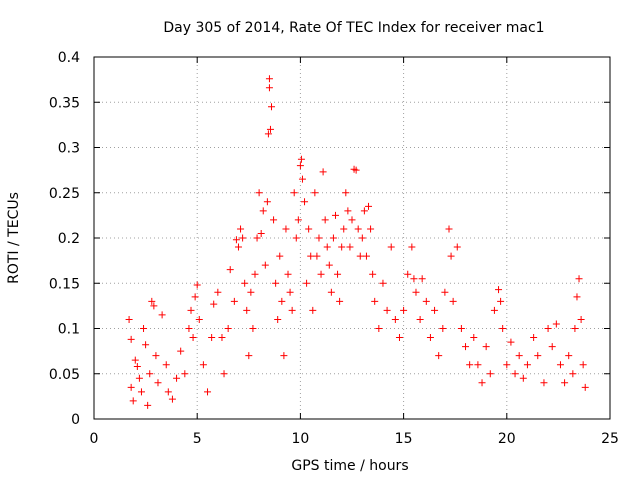 The height and width of the screenshot is (480, 640). What do you see at coordinates (64, 375) in the screenshot?
I see `y-tick-label: 0.05` at bounding box center [64, 375].